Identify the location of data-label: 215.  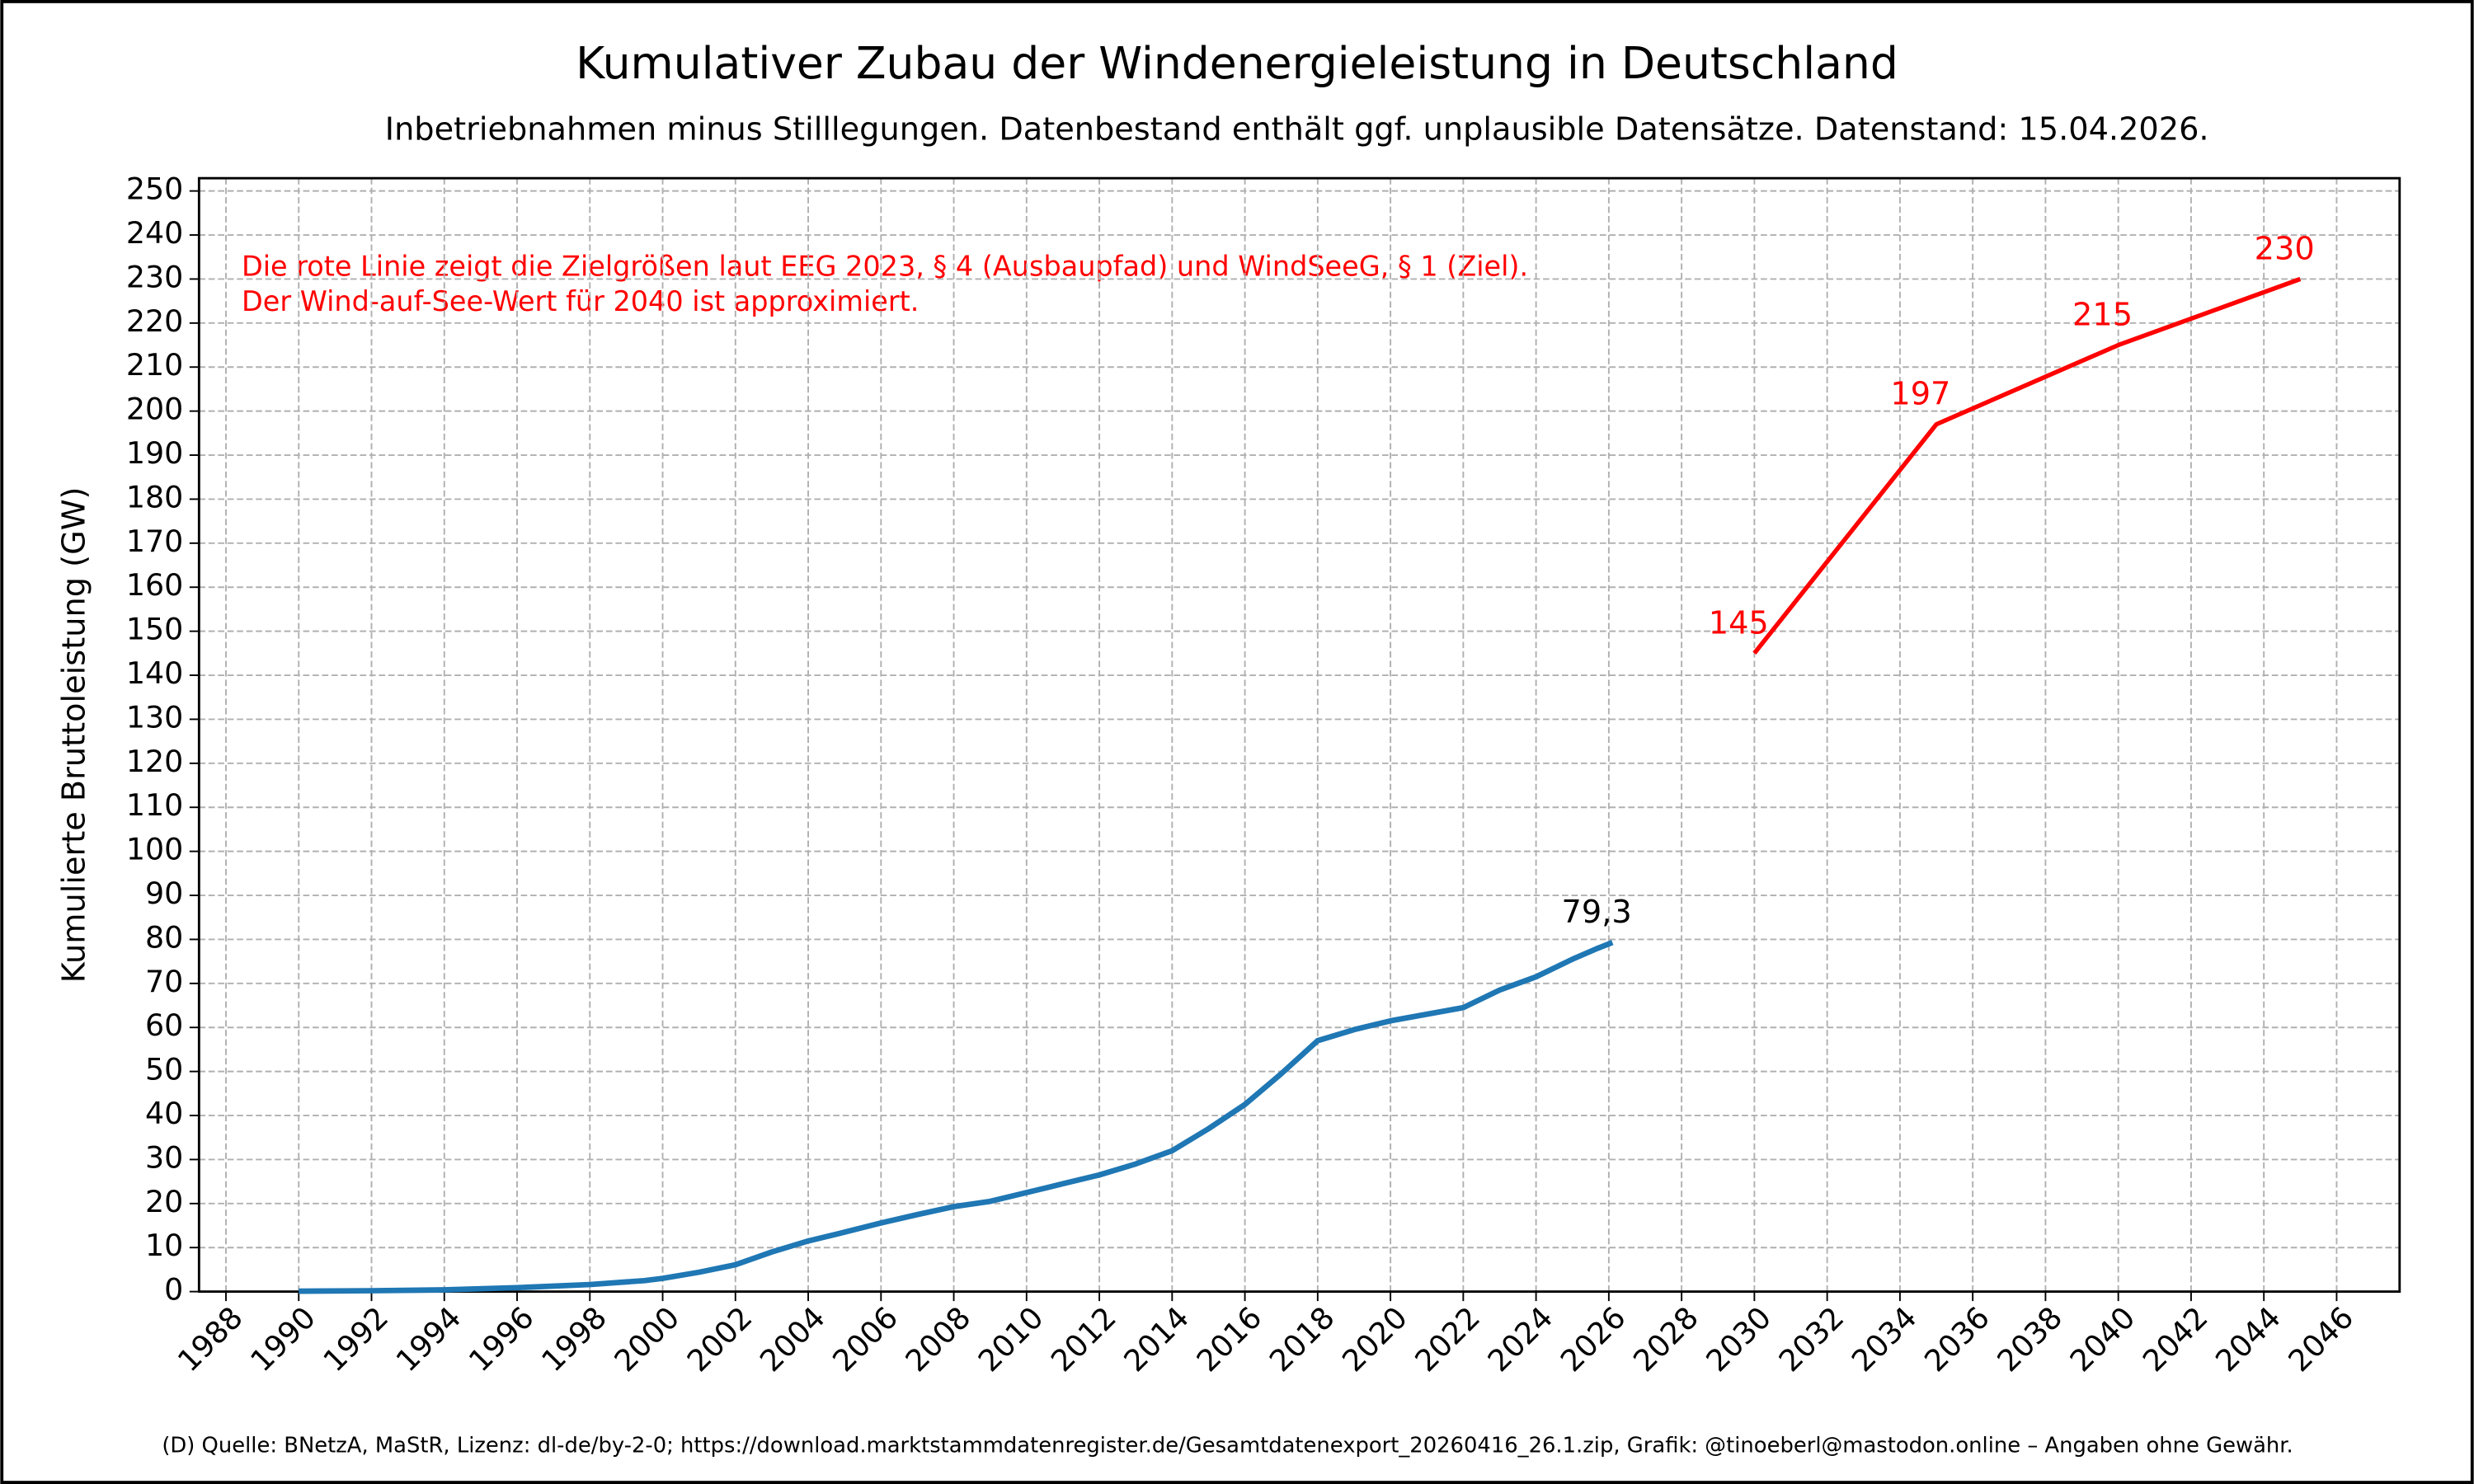
(2102, 315).